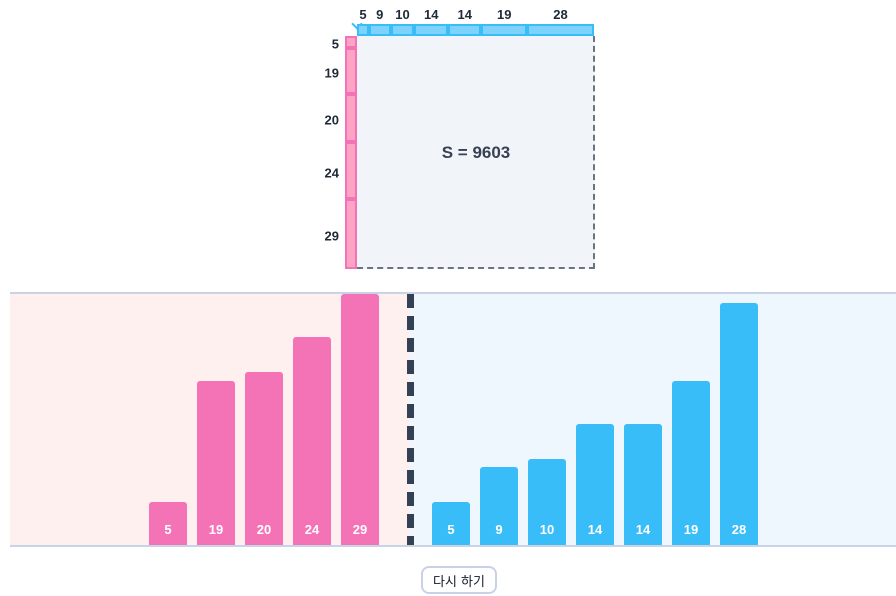 The height and width of the screenshot is (596, 896). Describe the element at coordinates (216, 462) in the screenshot. I see `pink-bar: 19` at that location.